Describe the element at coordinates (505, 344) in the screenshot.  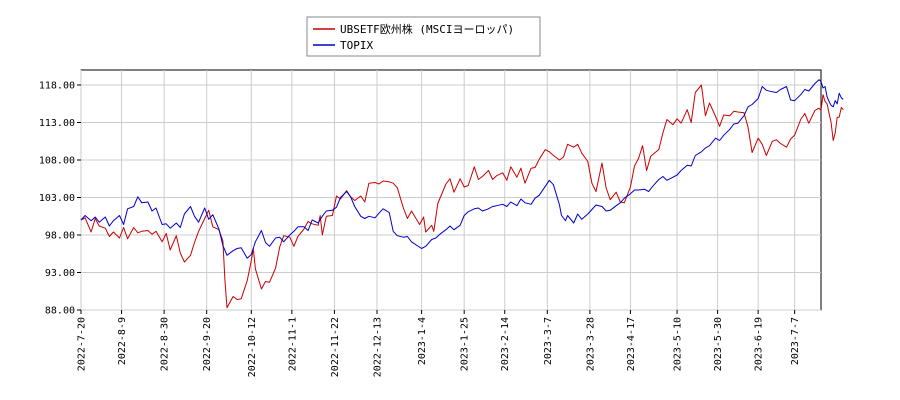
I see `x-tick-label: 2023-2-14` at that location.